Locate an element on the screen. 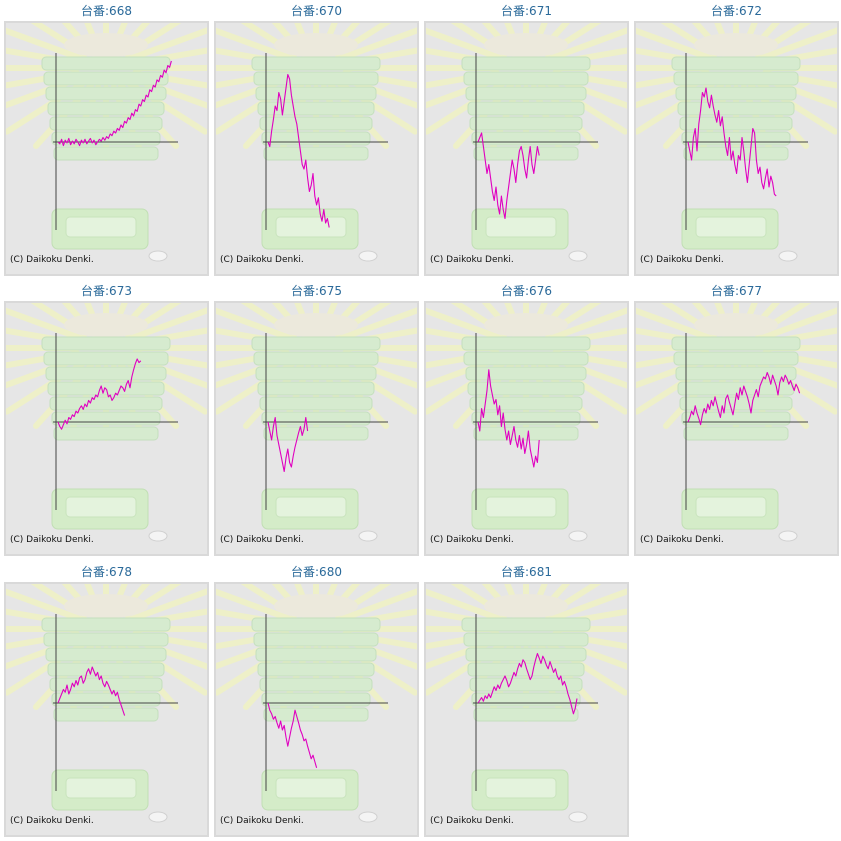  graph-title: 台番:670 is located at coordinates (316, 11).